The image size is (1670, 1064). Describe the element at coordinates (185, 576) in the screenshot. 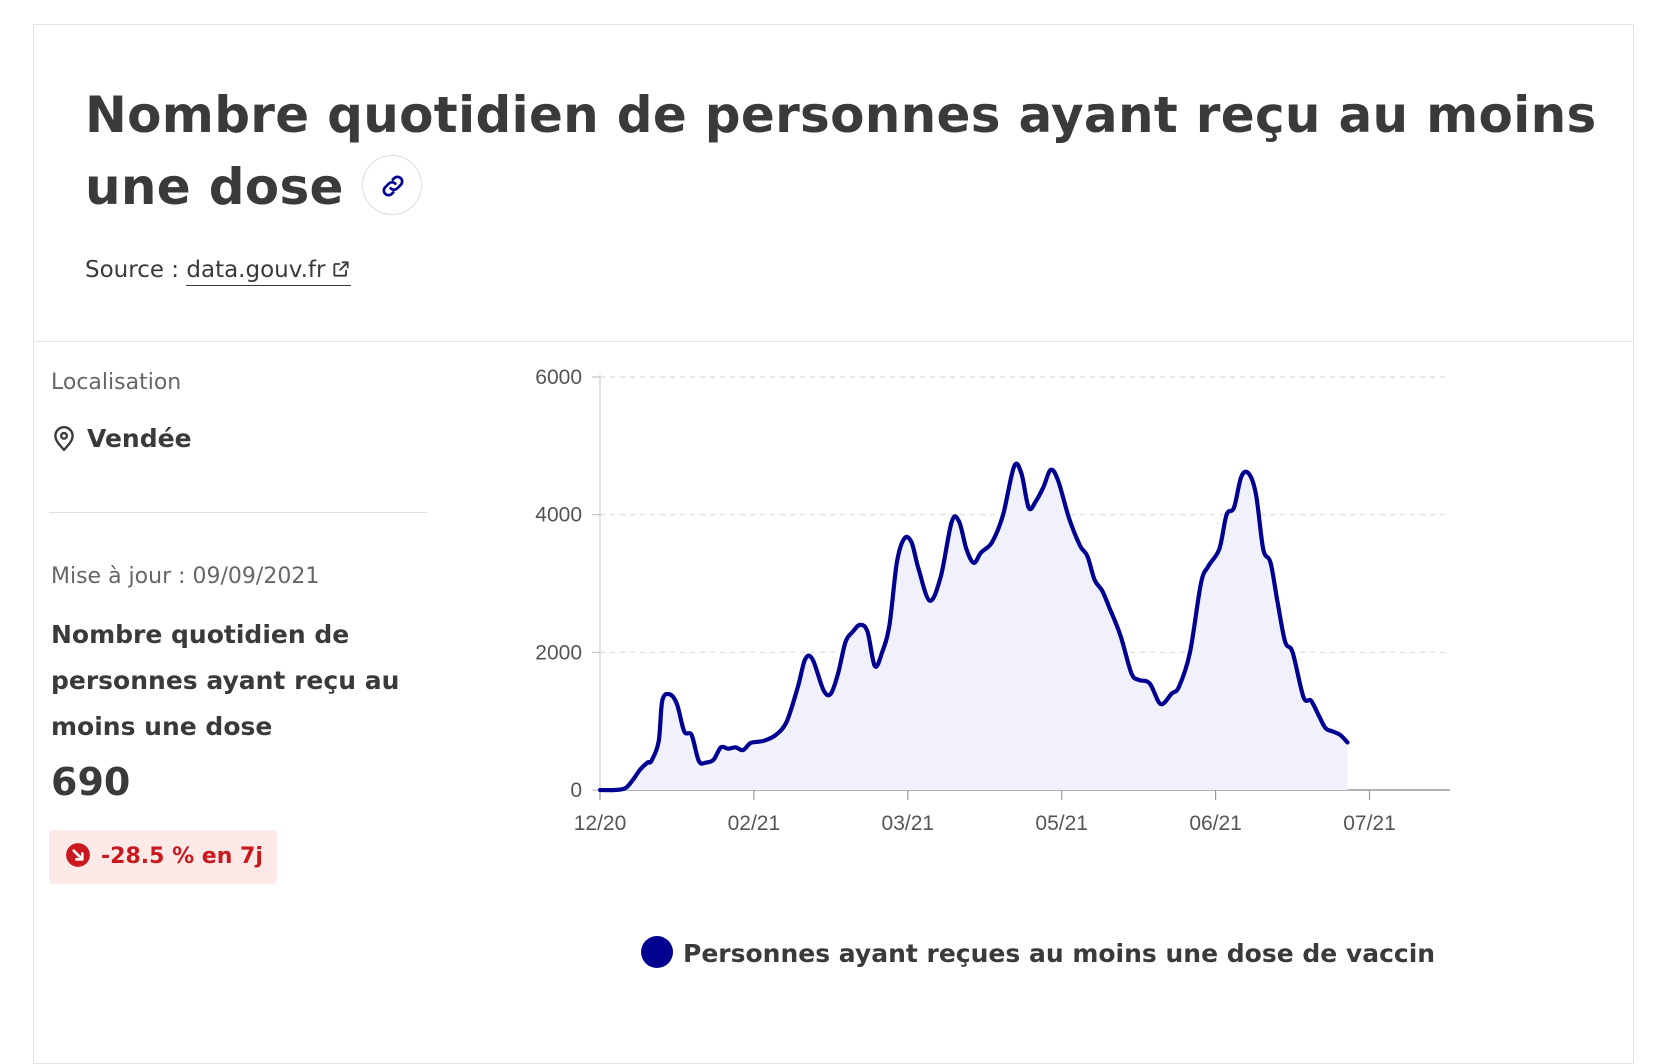

I see `update-date: Mise à jour : 09/09/2021` at that location.